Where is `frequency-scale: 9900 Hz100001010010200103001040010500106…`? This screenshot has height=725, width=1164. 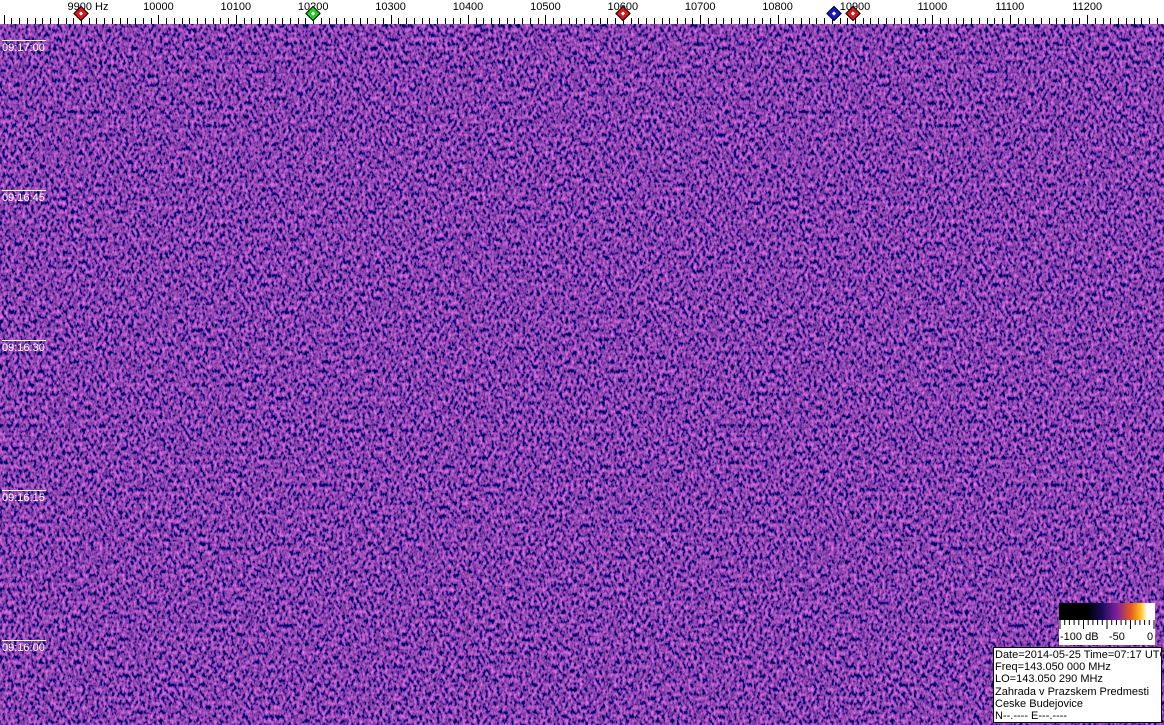
frequency-scale: 9900 Hz100001010010200103001040010500106… is located at coordinates (582, 12).